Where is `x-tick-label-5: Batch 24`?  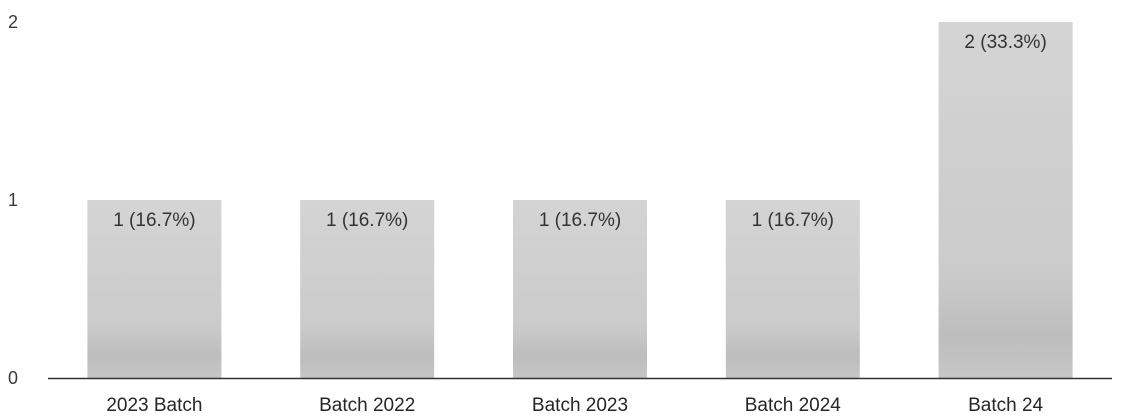 x-tick-label-5: Batch 24 is located at coordinates (1005, 405).